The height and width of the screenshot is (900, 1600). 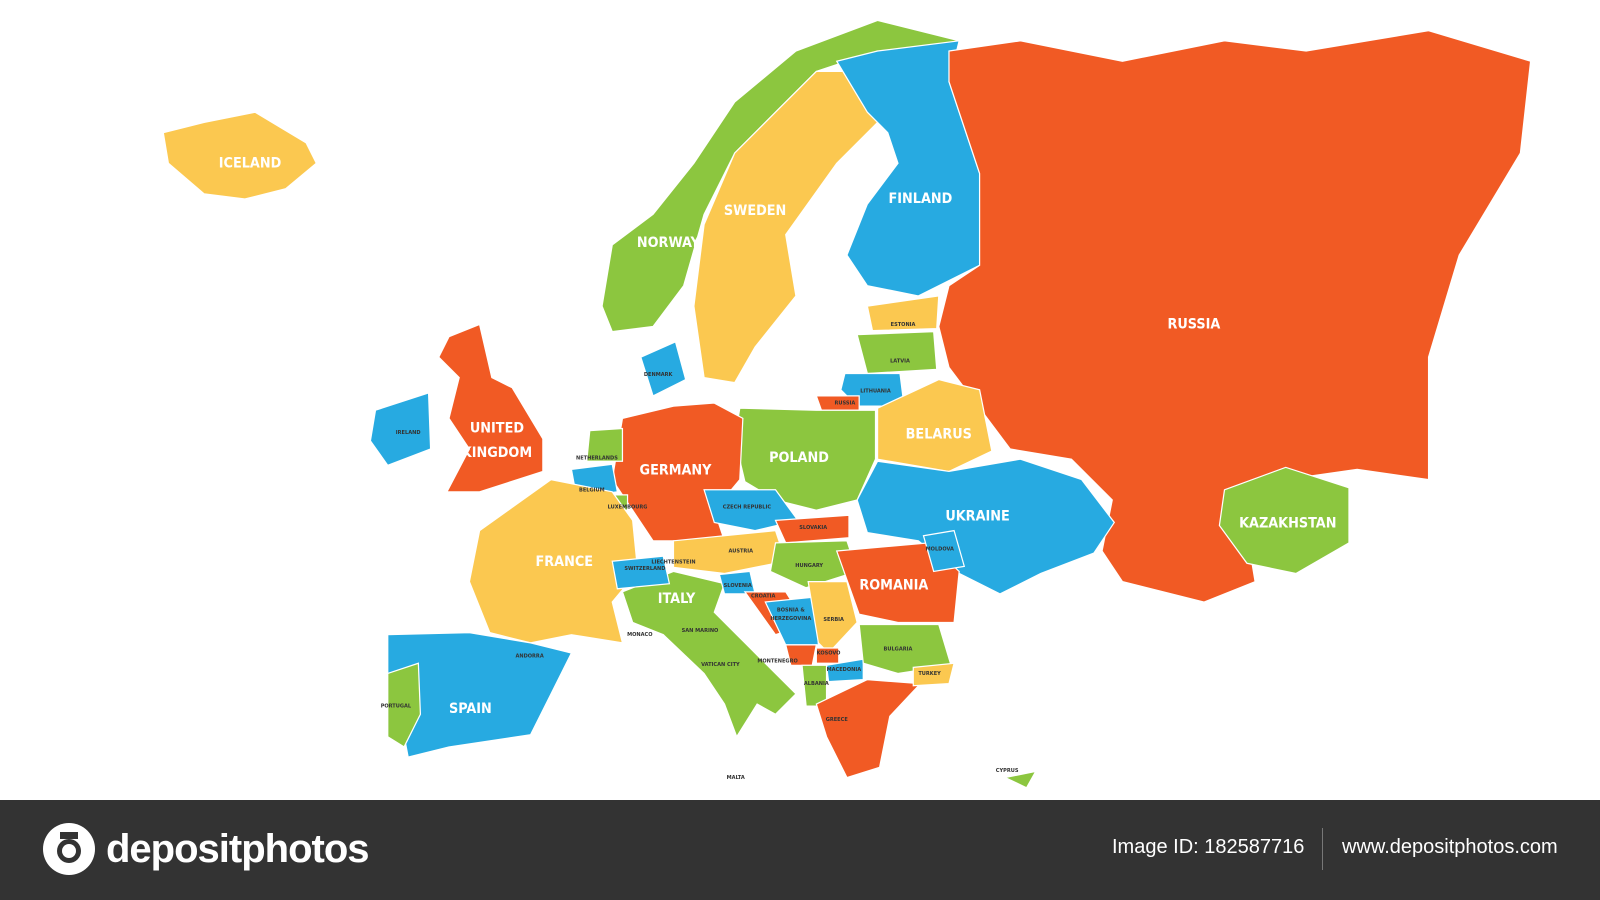 What do you see at coordinates (816, 684) in the screenshot?
I see `country-label: ALBANIA` at bounding box center [816, 684].